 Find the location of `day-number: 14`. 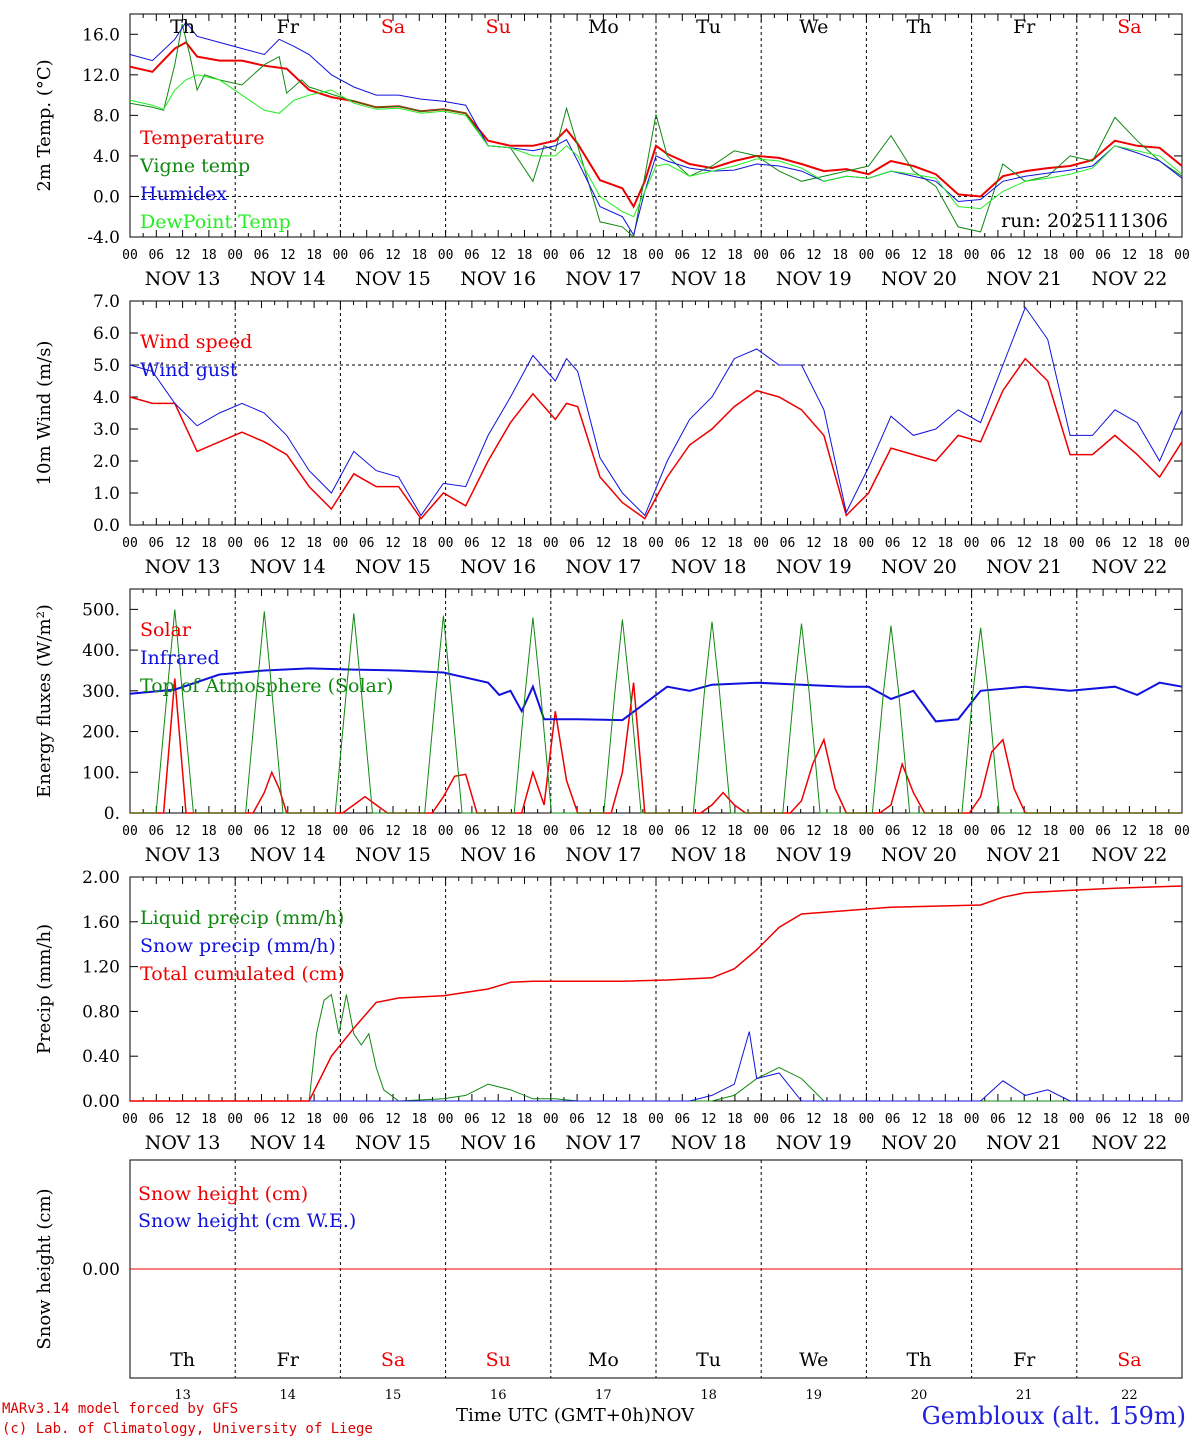

day-number: 14 is located at coordinates (288, 1395).